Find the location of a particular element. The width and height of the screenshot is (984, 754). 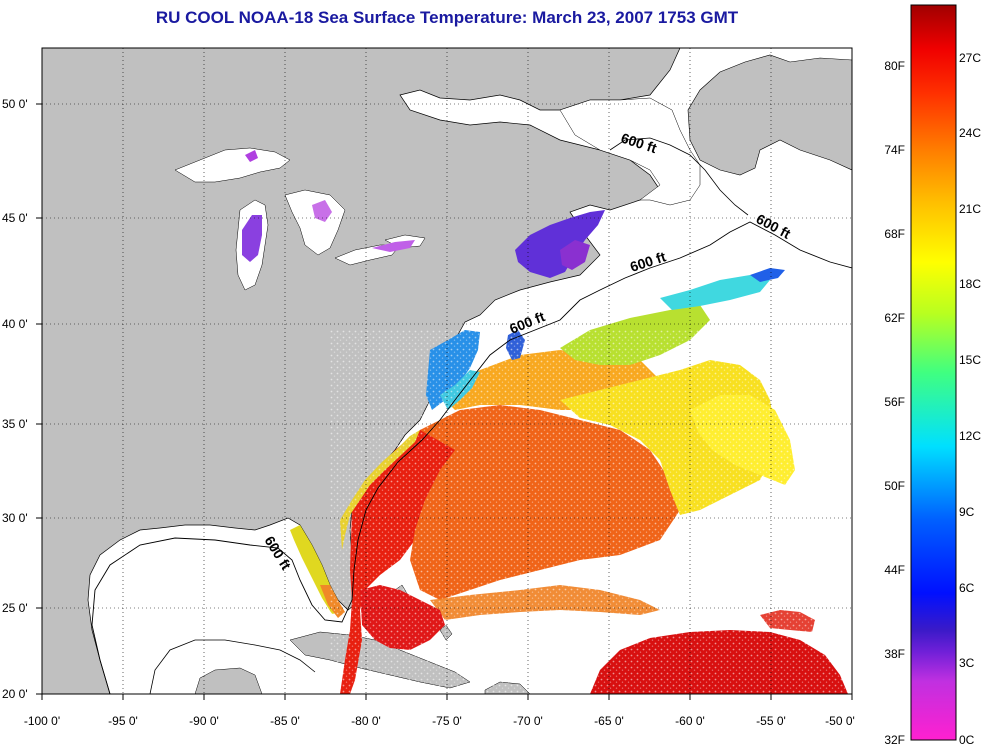

sst-cyan-band is located at coordinates (715, 292).